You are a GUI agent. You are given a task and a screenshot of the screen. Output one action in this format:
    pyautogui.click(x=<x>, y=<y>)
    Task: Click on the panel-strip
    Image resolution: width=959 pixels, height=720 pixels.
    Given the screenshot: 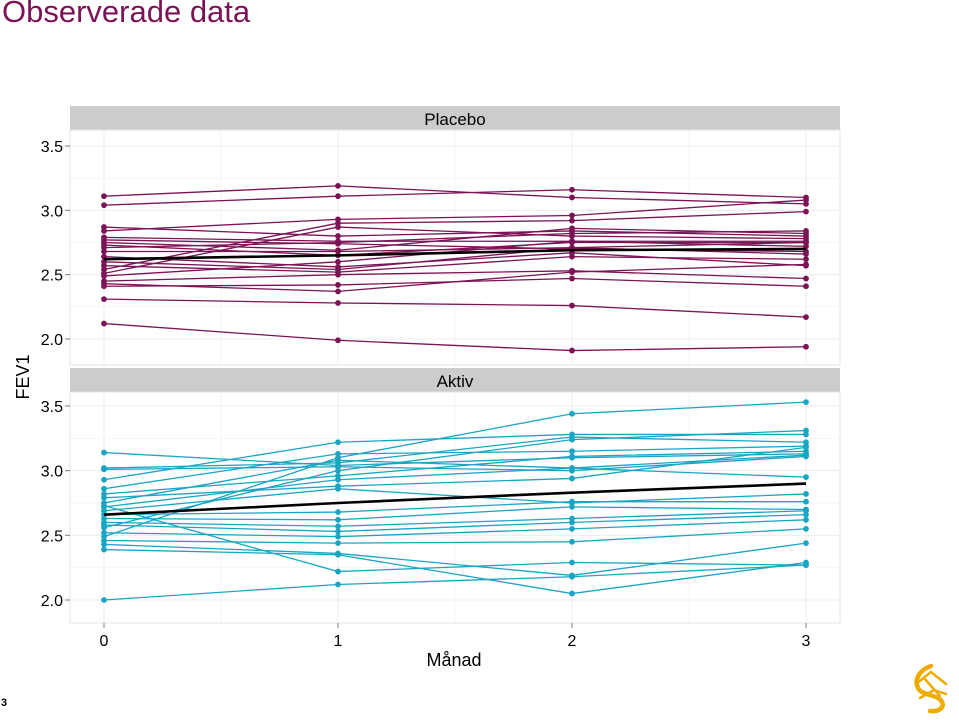 What is the action you would take?
    pyautogui.click(x=455, y=380)
    